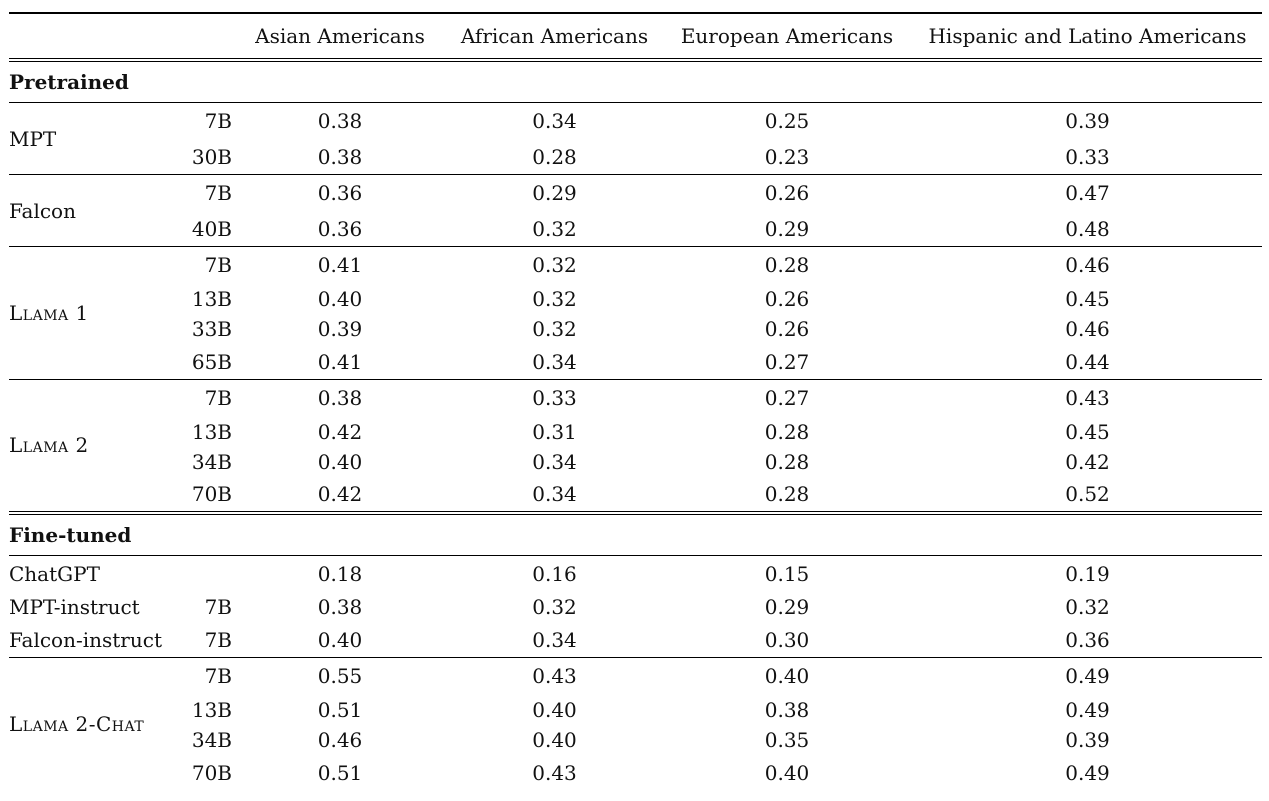  I want to click on table-row: 13B 0.40 0.32 0.26 0.45, so click(635, 299).